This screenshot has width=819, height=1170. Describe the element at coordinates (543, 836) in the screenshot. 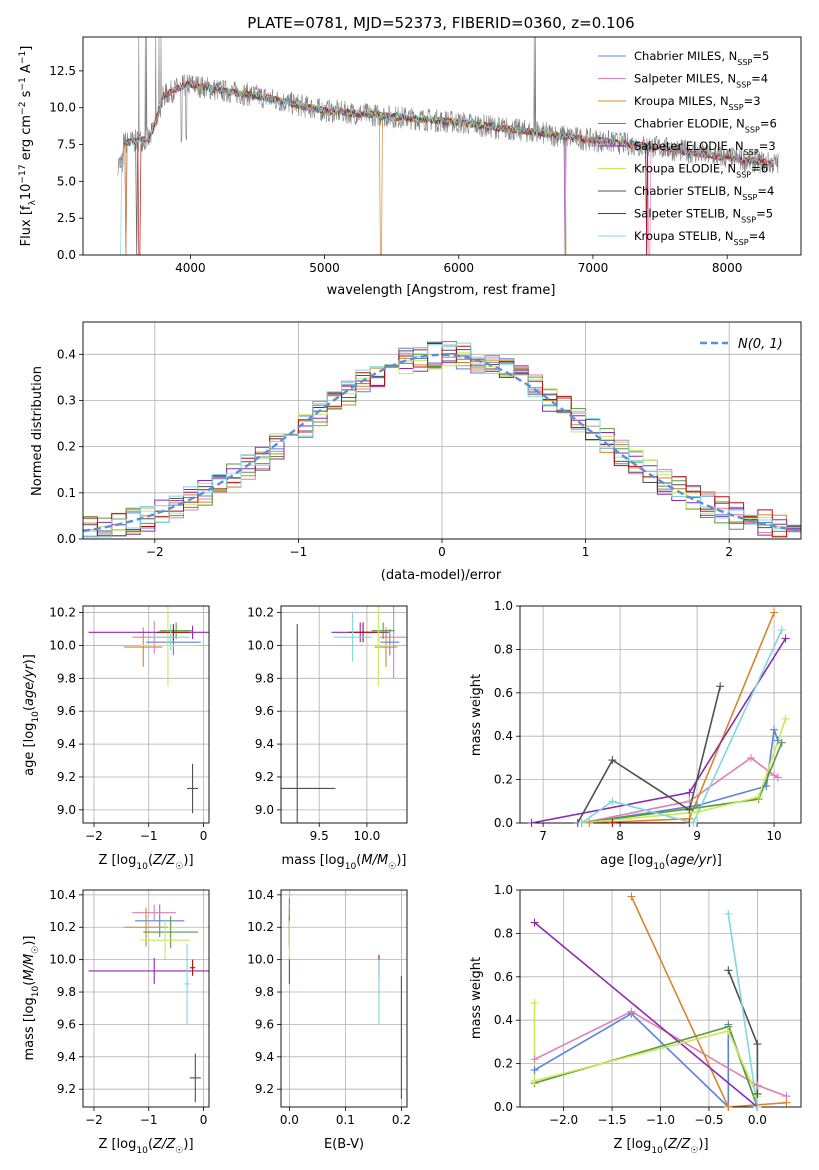

I see `weight-vs-age-xtick-label: 7` at that location.